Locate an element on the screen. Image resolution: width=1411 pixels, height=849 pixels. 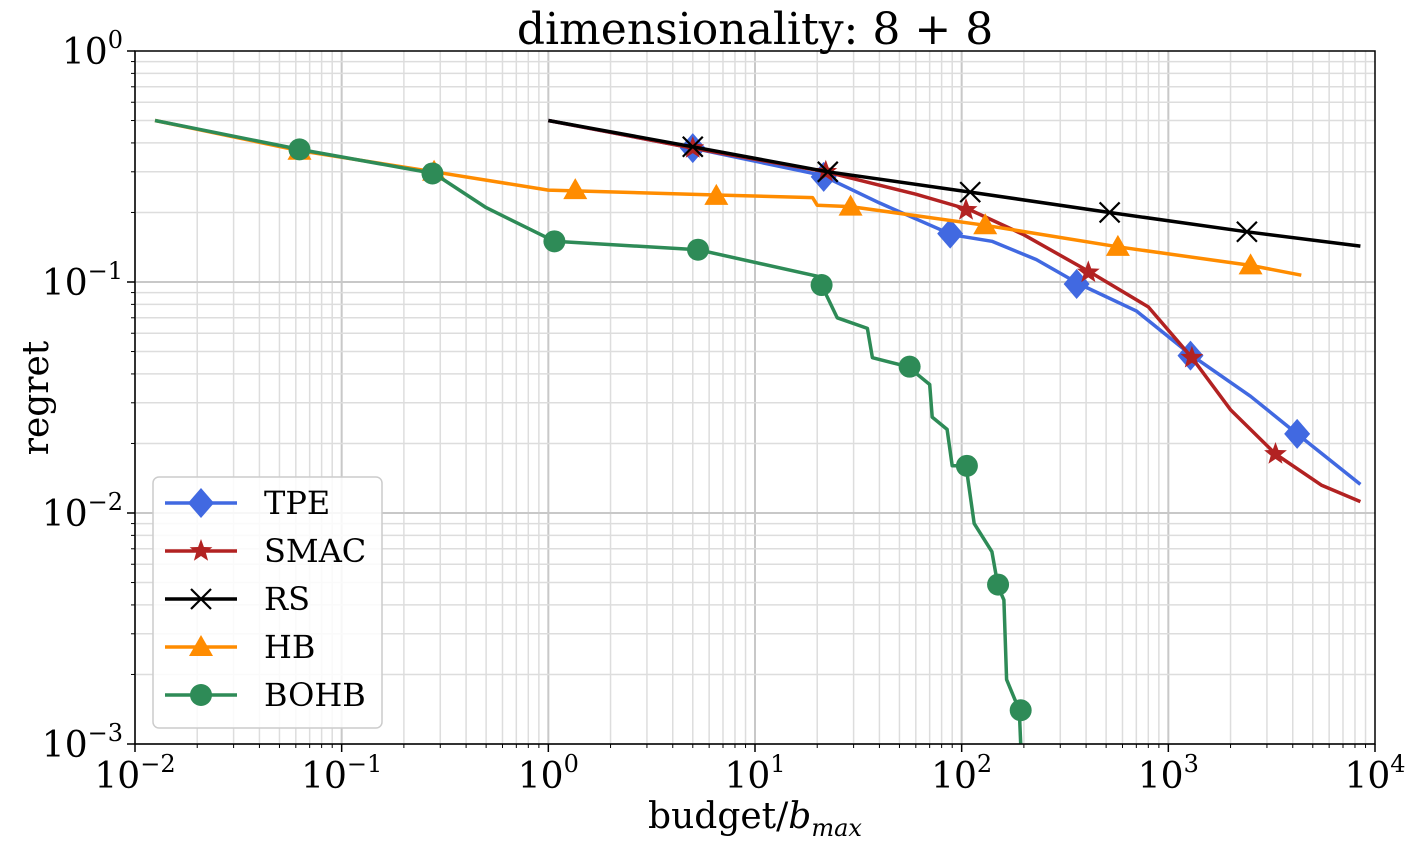
legend-box is located at coordinates (267, 602).